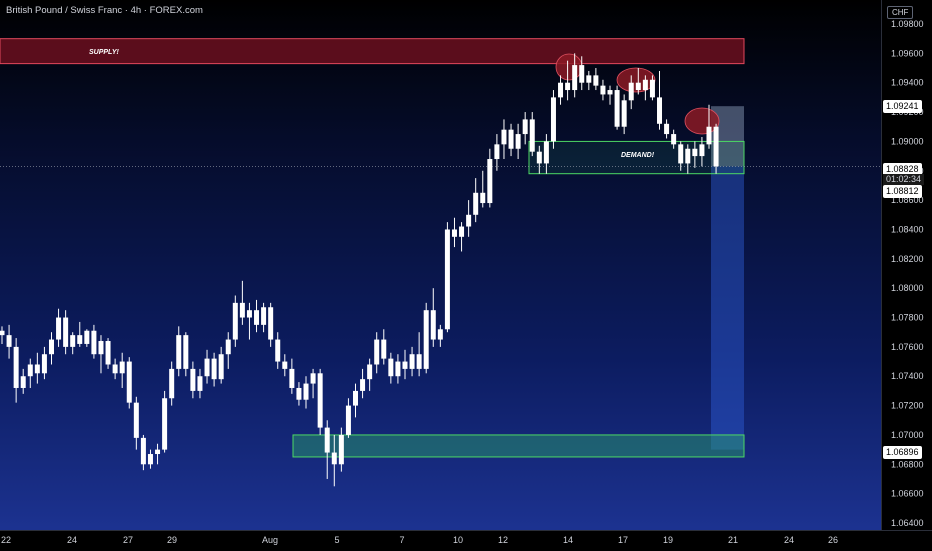  Describe the element at coordinates (636, 157) in the screenshot. I see `demand-zone` at that location.